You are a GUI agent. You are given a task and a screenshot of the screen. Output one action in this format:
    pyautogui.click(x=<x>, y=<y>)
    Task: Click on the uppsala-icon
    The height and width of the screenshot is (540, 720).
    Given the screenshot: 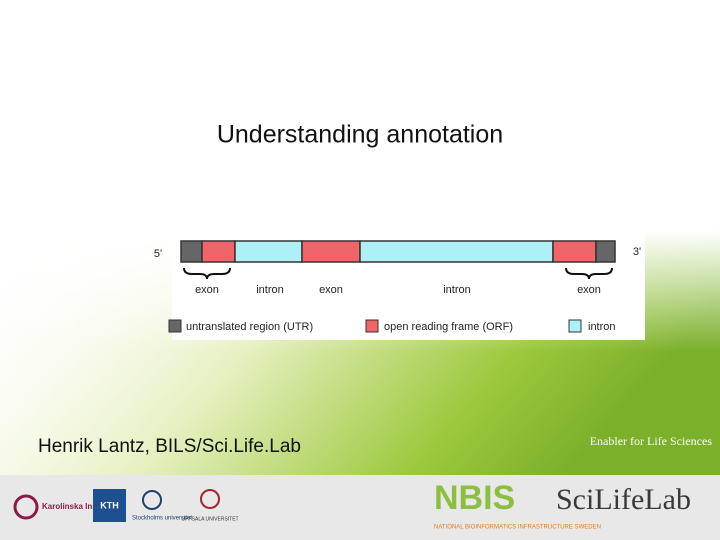 What is the action you would take?
    pyautogui.click(x=210, y=499)
    